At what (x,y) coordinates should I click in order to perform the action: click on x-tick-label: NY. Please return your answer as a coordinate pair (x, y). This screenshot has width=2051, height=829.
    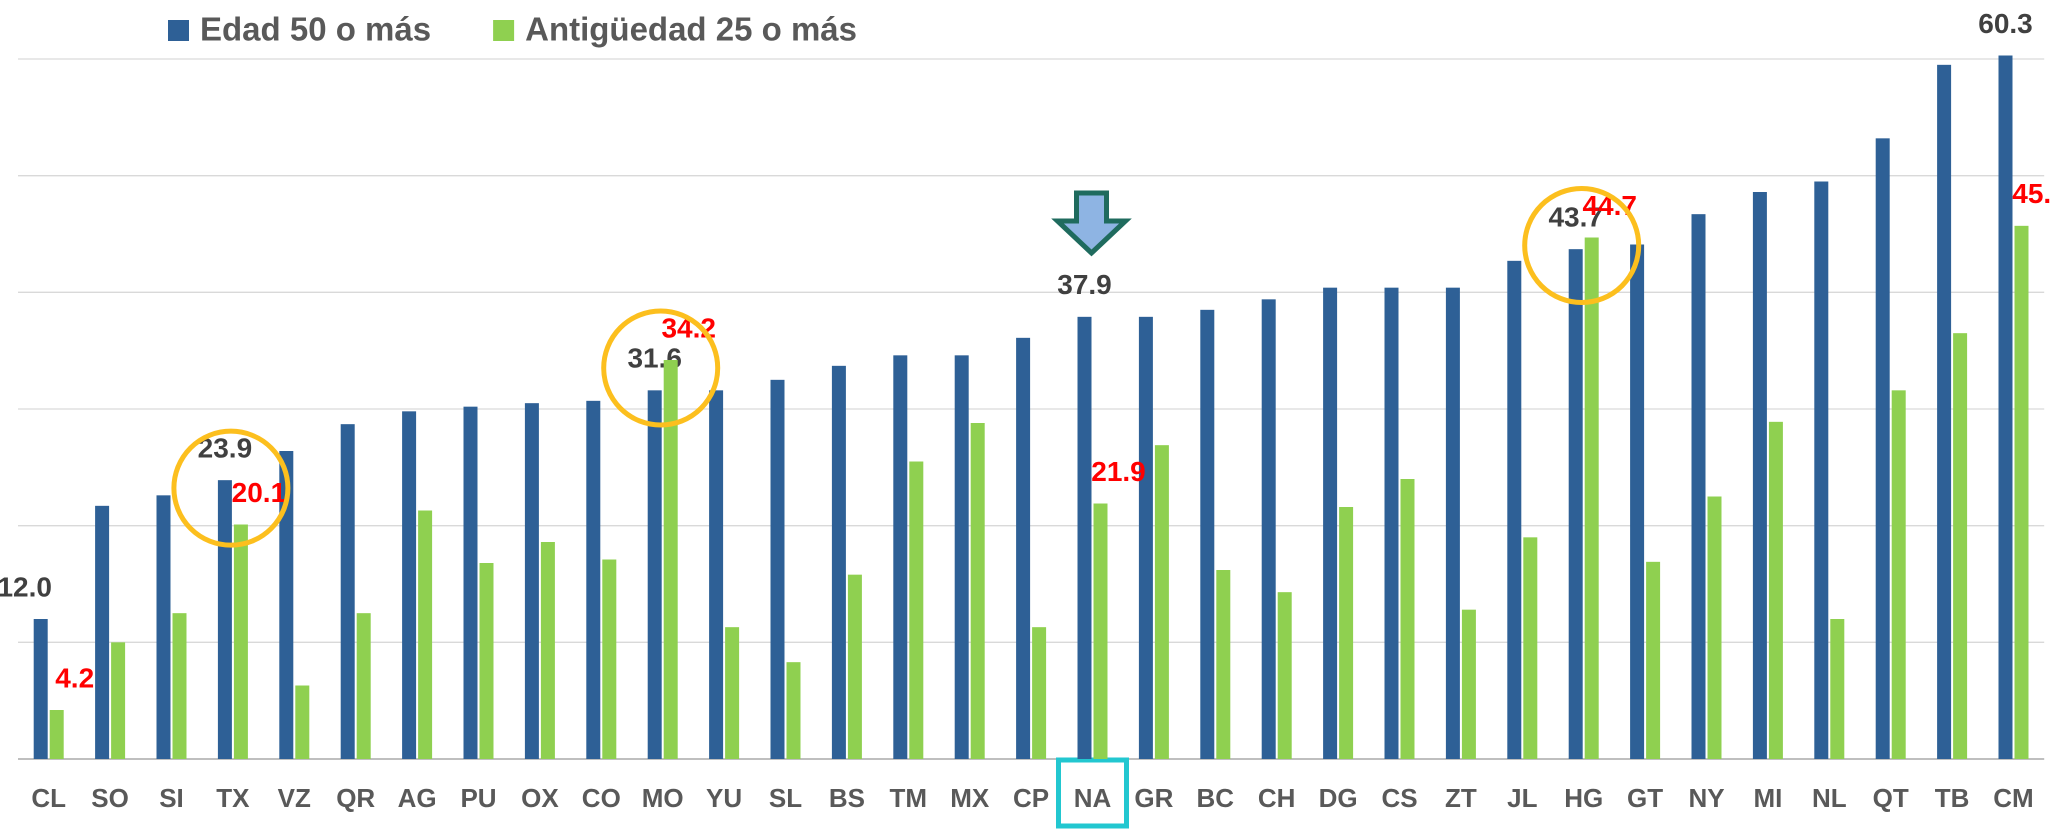
    Looking at the image, I should click on (1706, 798).